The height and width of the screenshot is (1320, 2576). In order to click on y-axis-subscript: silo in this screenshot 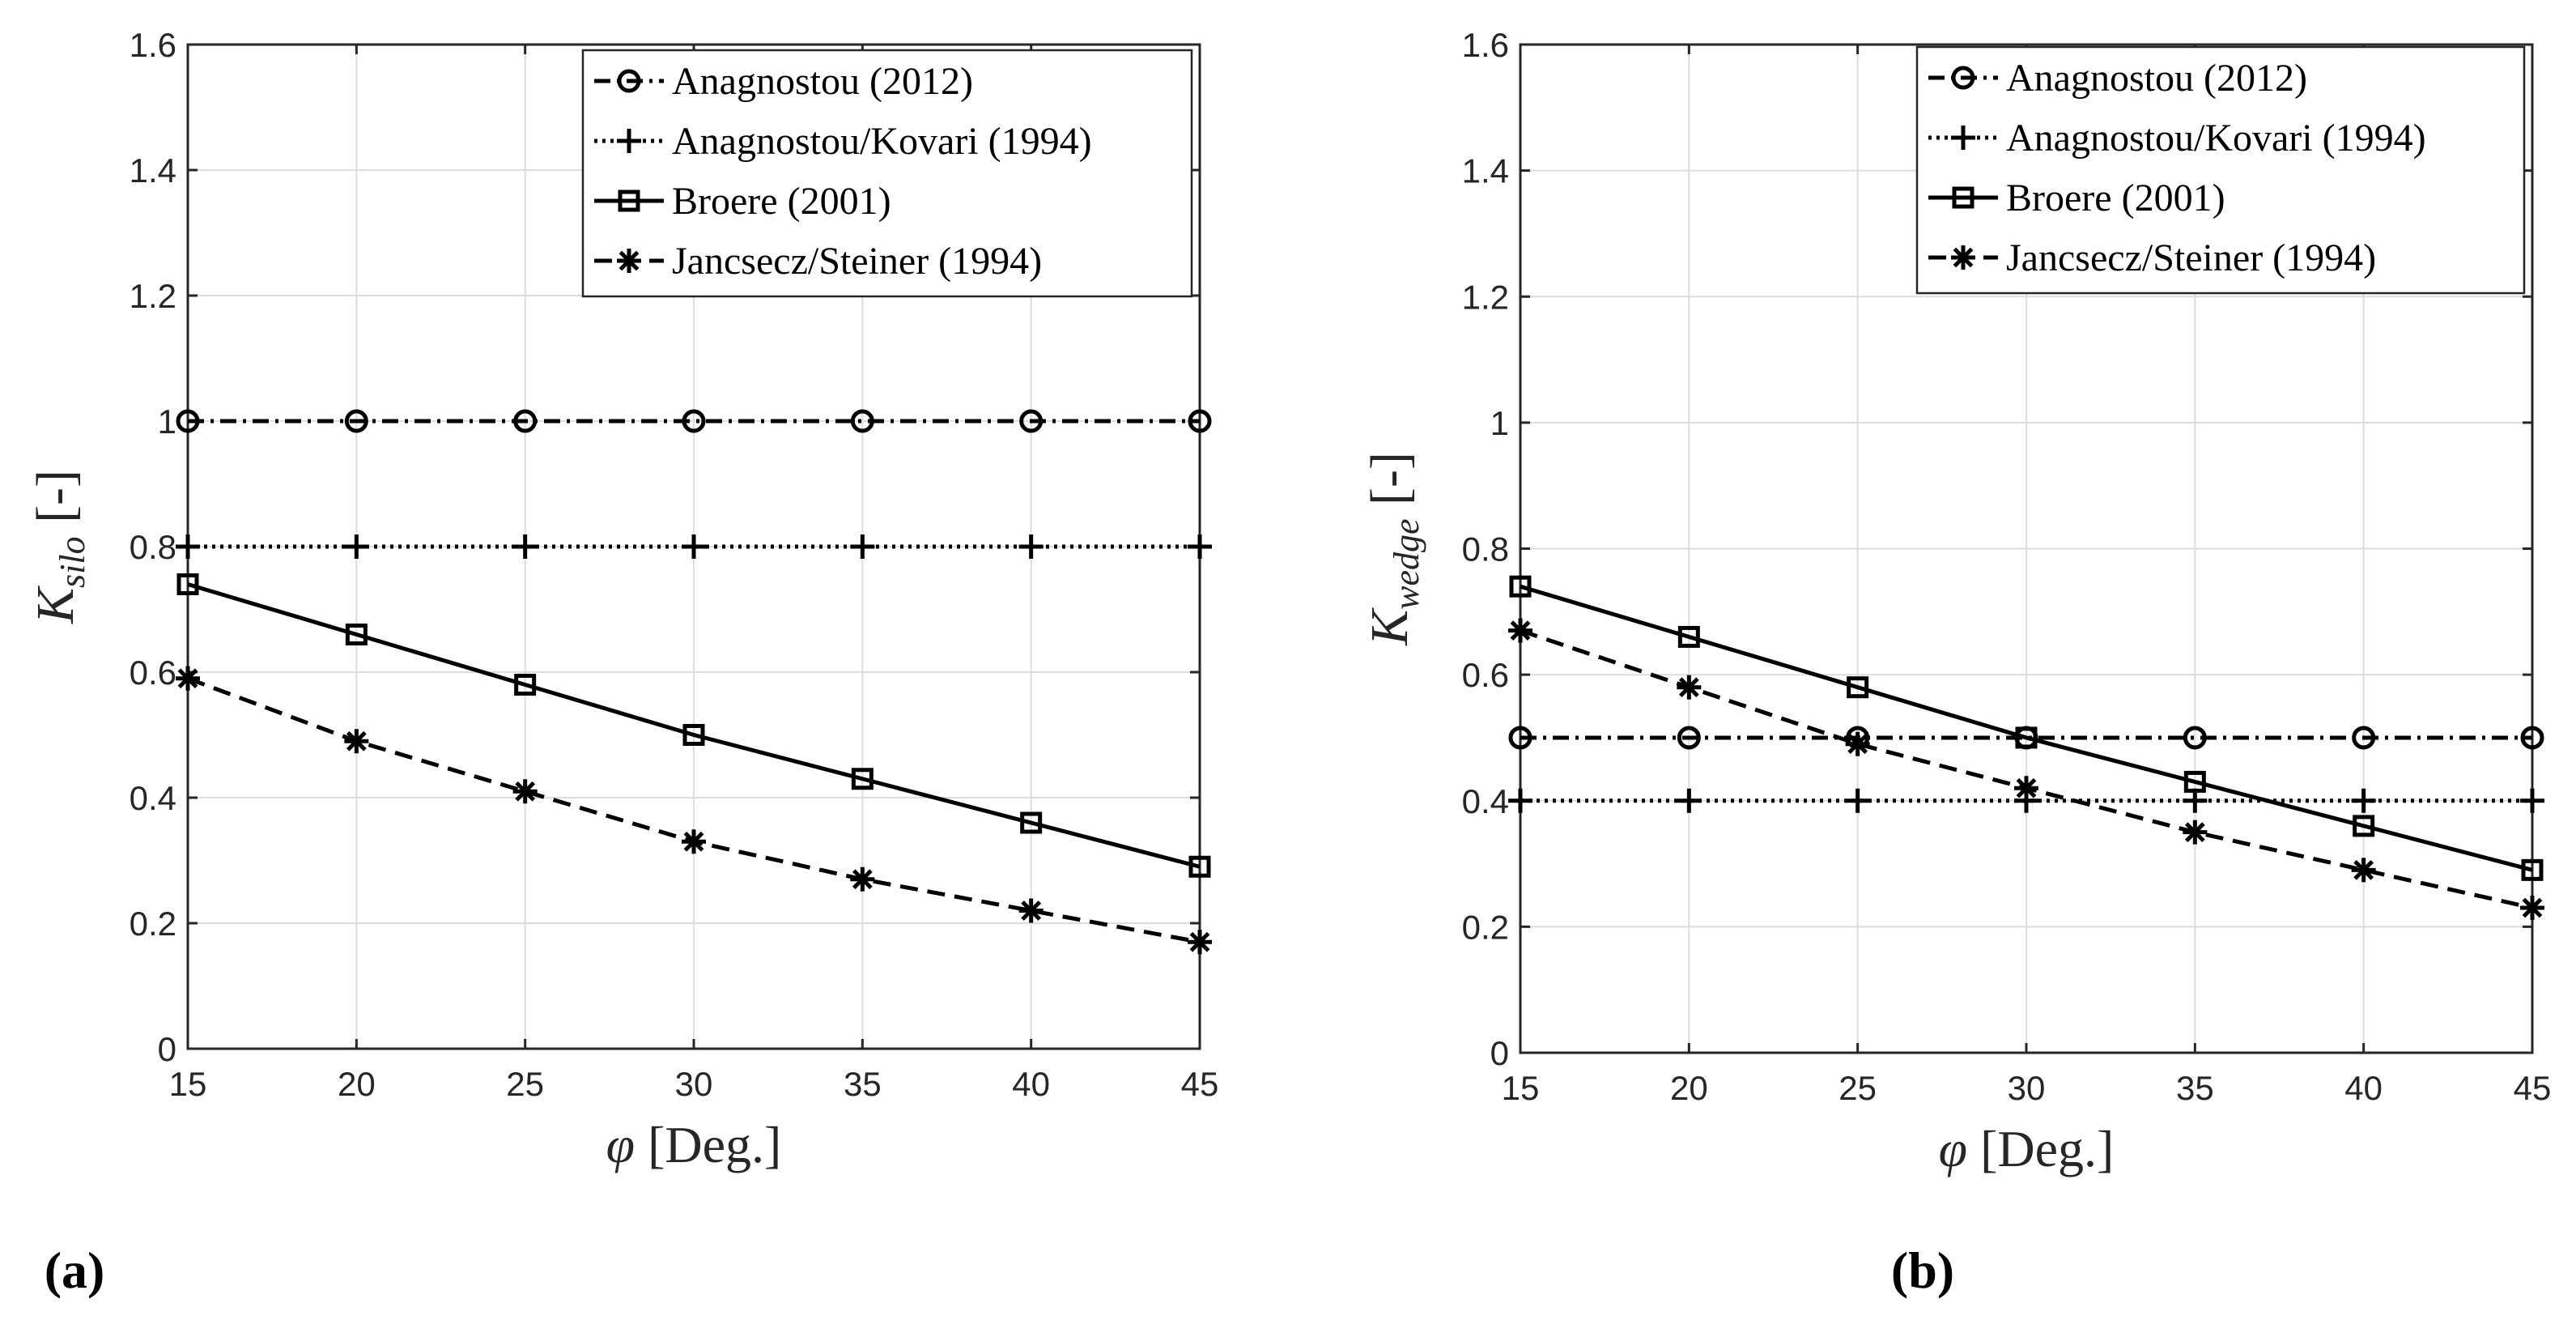, I will do `click(72, 562)`.